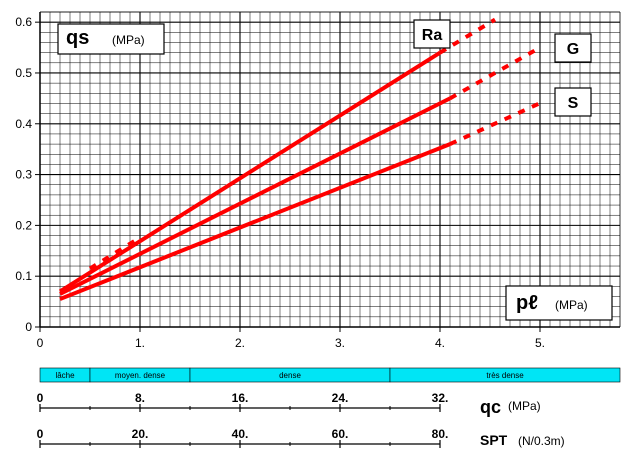  I want to click on y-tick-label: 0.2, so click(23, 225).